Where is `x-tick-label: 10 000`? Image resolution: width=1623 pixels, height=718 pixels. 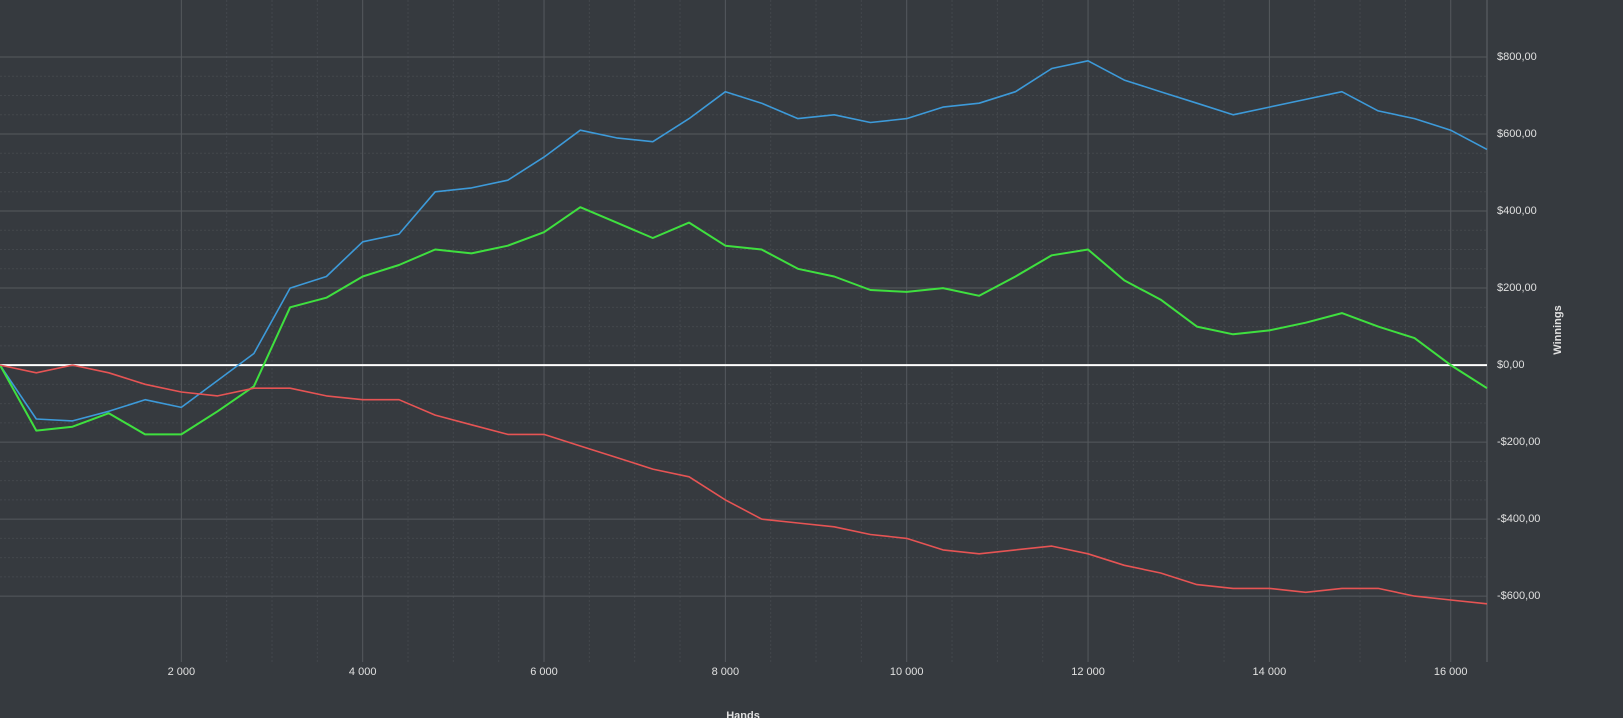 x-tick-label: 10 000 is located at coordinates (907, 672).